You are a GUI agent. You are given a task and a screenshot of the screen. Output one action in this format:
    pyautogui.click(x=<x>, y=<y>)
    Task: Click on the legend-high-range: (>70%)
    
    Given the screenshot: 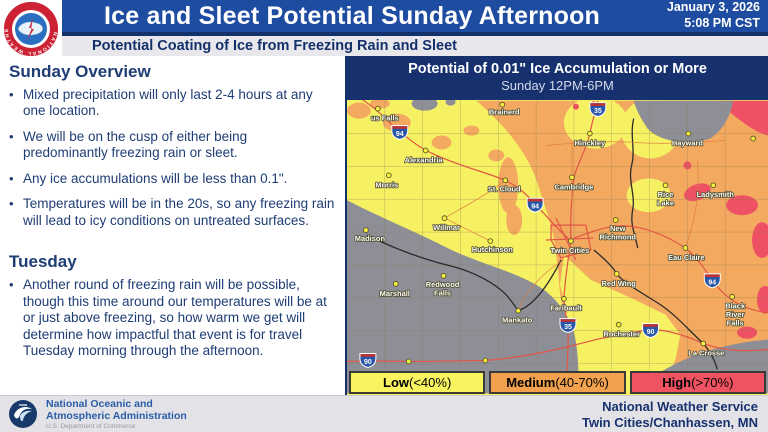 What is the action you would take?
    pyautogui.click(x=712, y=382)
    